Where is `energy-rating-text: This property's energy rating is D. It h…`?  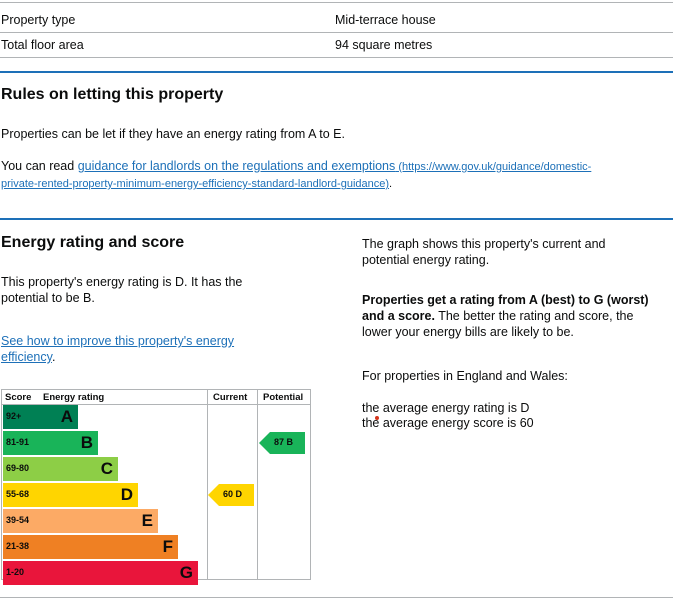 energy-rating-text: This property's energy rating is D. It h… is located at coordinates (122, 290).